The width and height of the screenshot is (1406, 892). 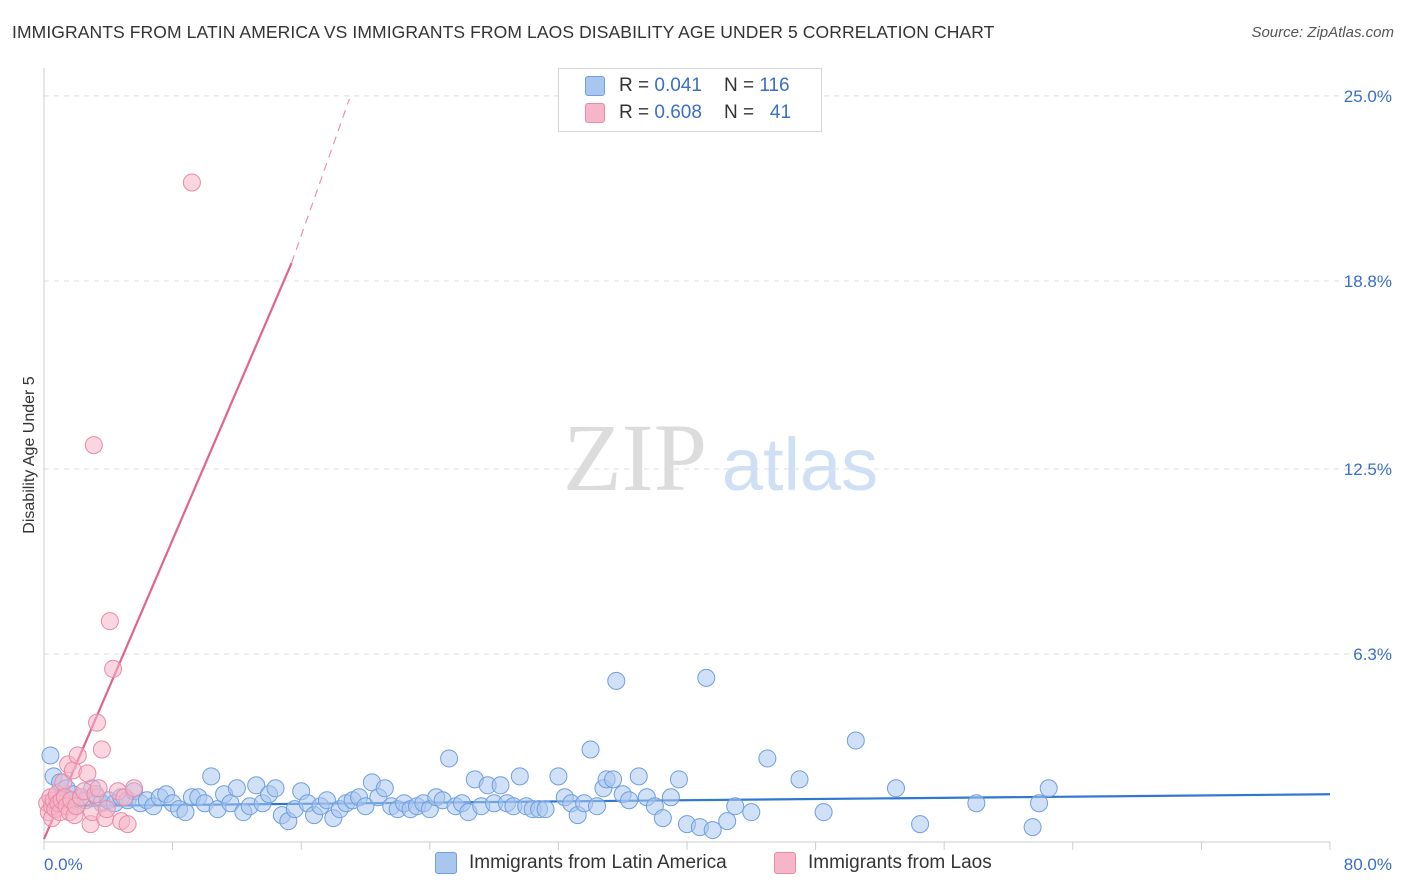 I want to click on y-tick-label: 12.5%, so click(x=1368, y=469).